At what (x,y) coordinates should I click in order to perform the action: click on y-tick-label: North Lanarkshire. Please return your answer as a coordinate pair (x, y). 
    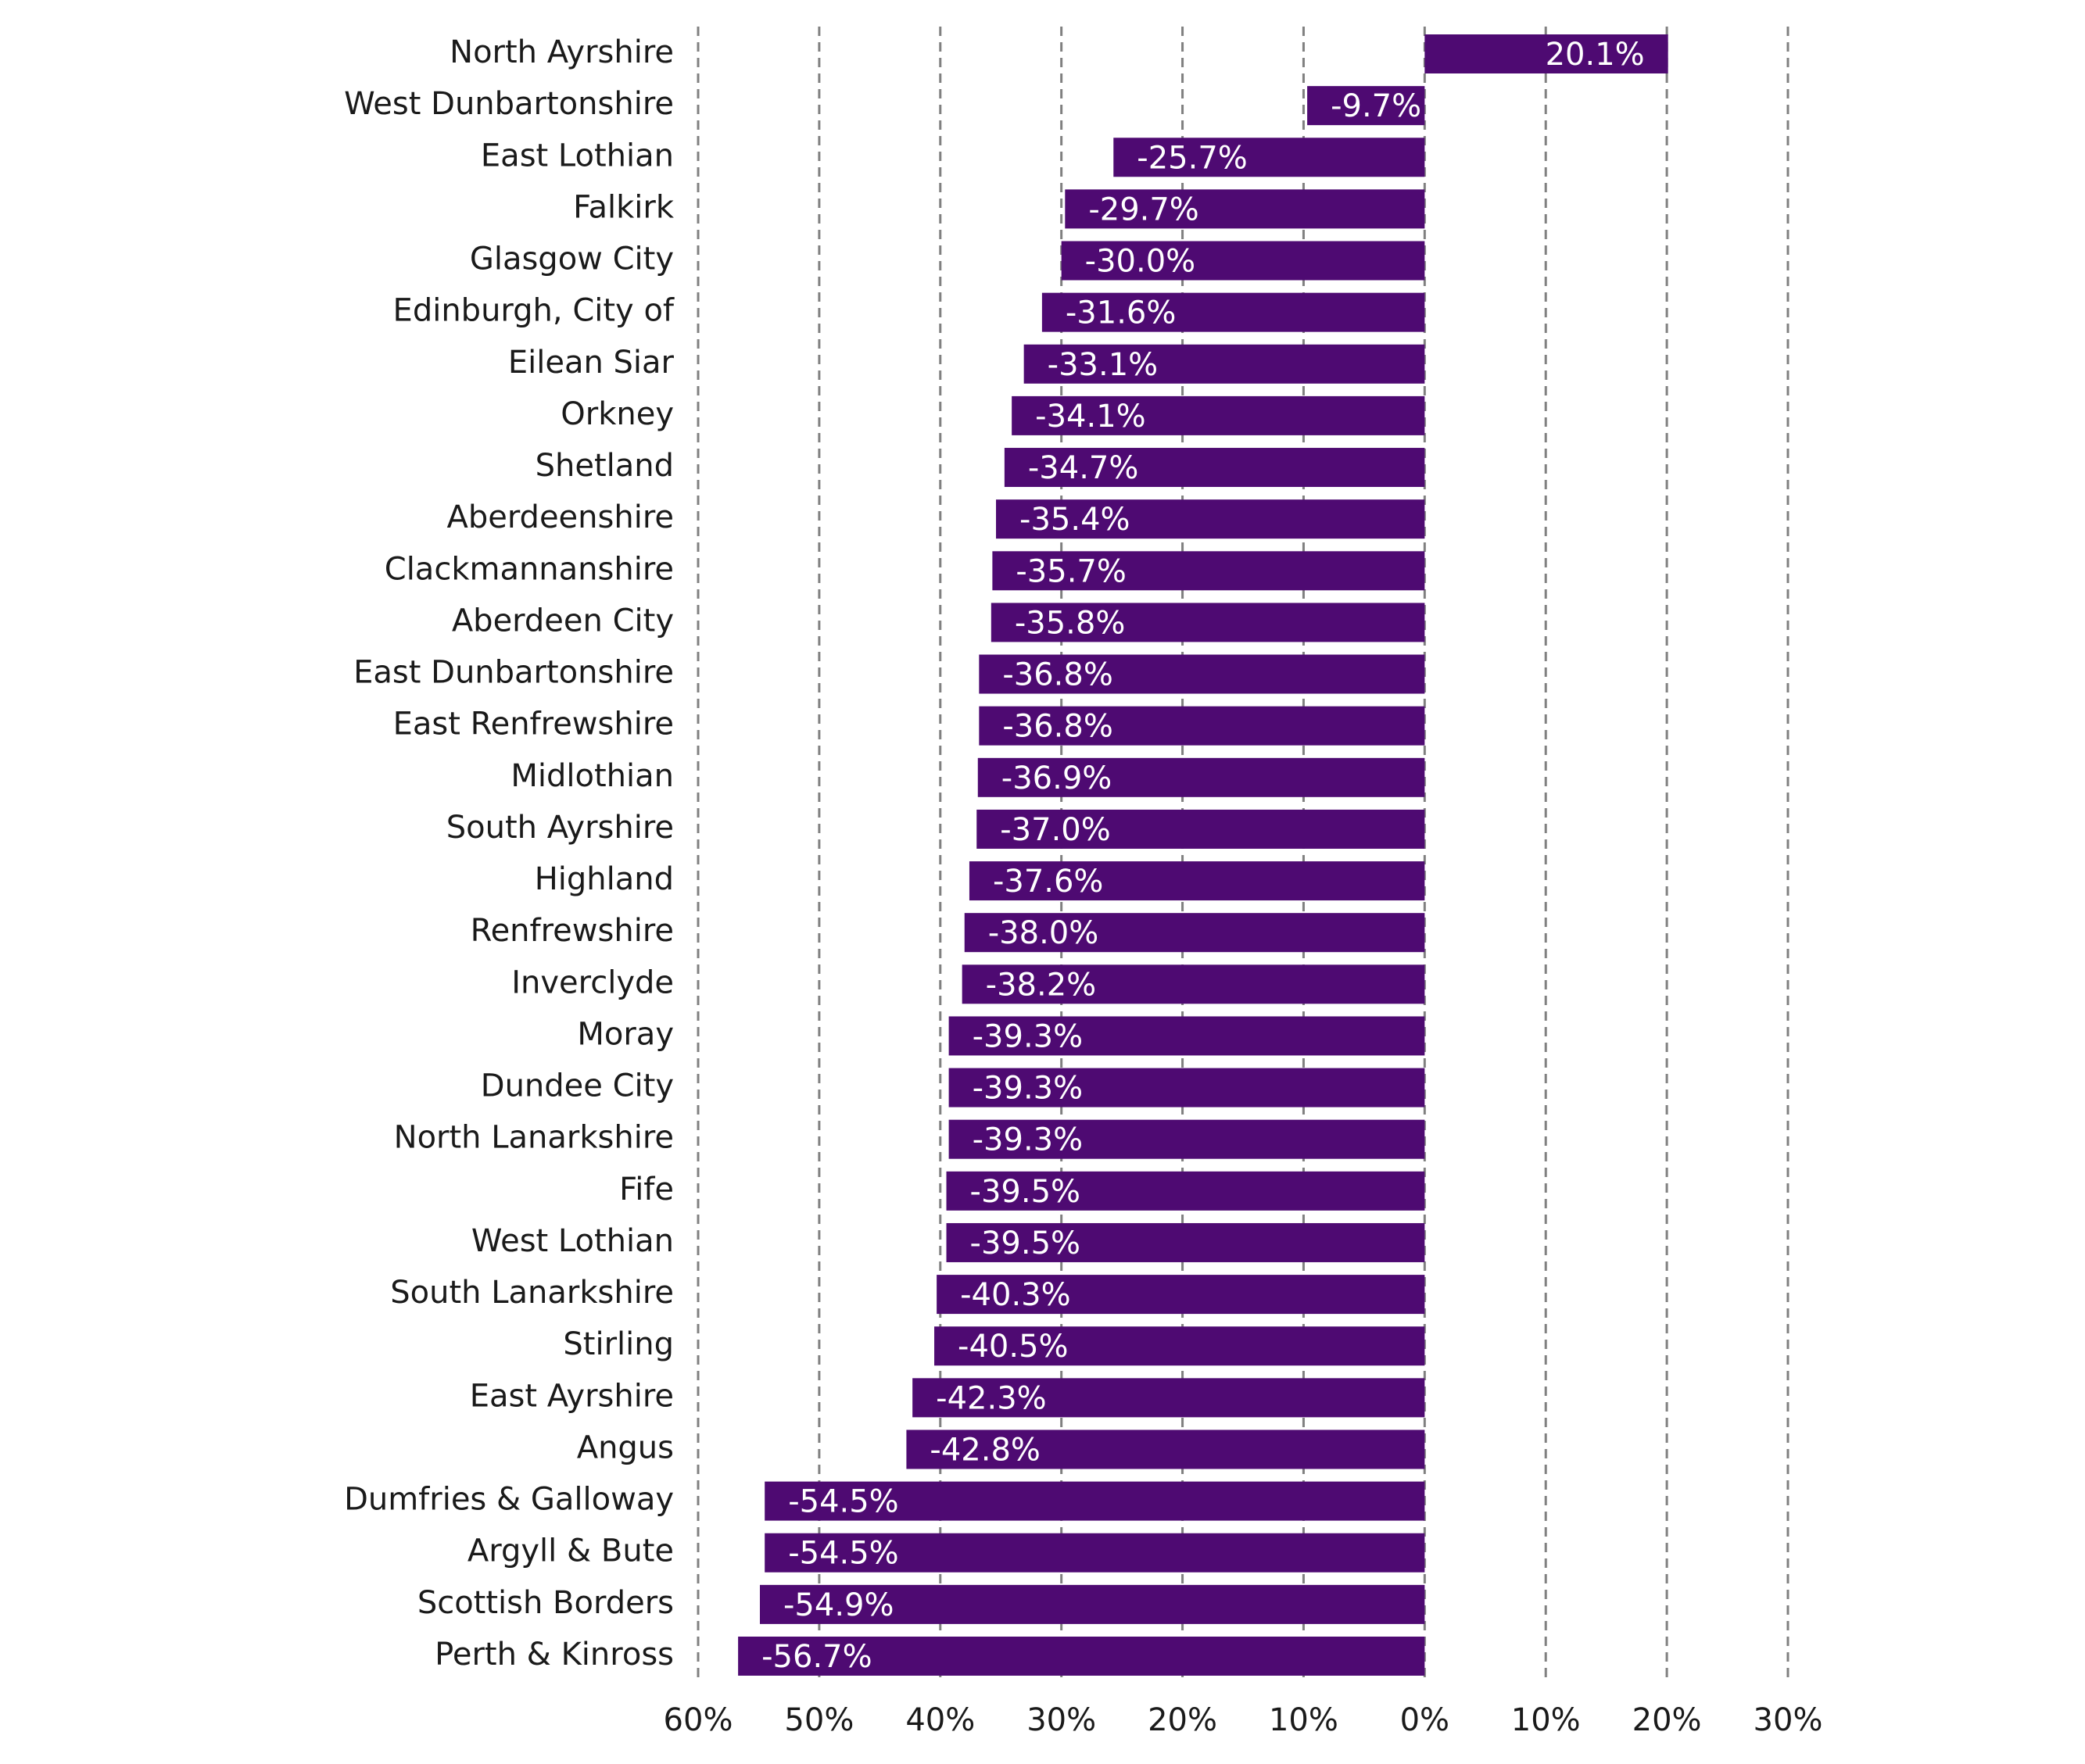
    Looking at the image, I should click on (534, 1138).